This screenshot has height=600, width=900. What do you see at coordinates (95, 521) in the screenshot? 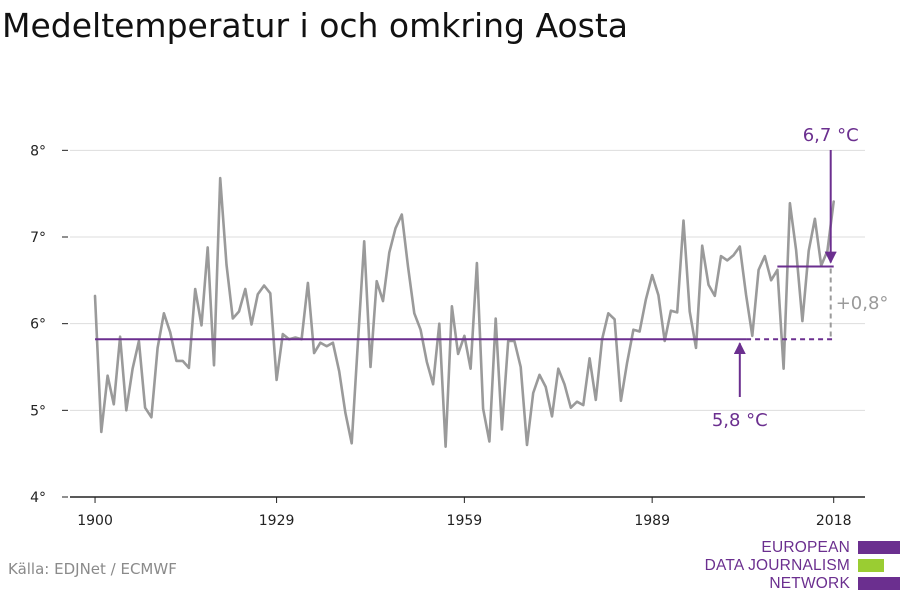
I see `x-tick-label: 1900` at bounding box center [95, 521].